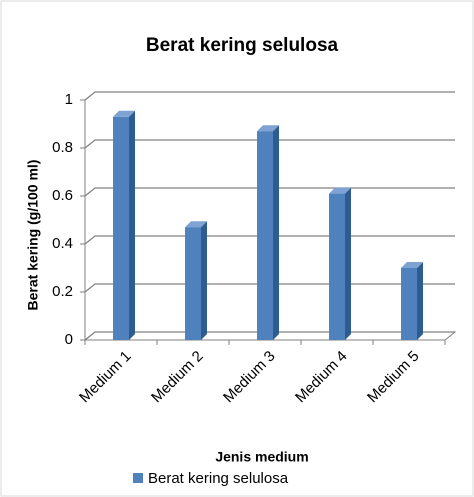  Describe the element at coordinates (218, 478) in the screenshot. I see `legend-label: Berat kering selulosa` at that location.